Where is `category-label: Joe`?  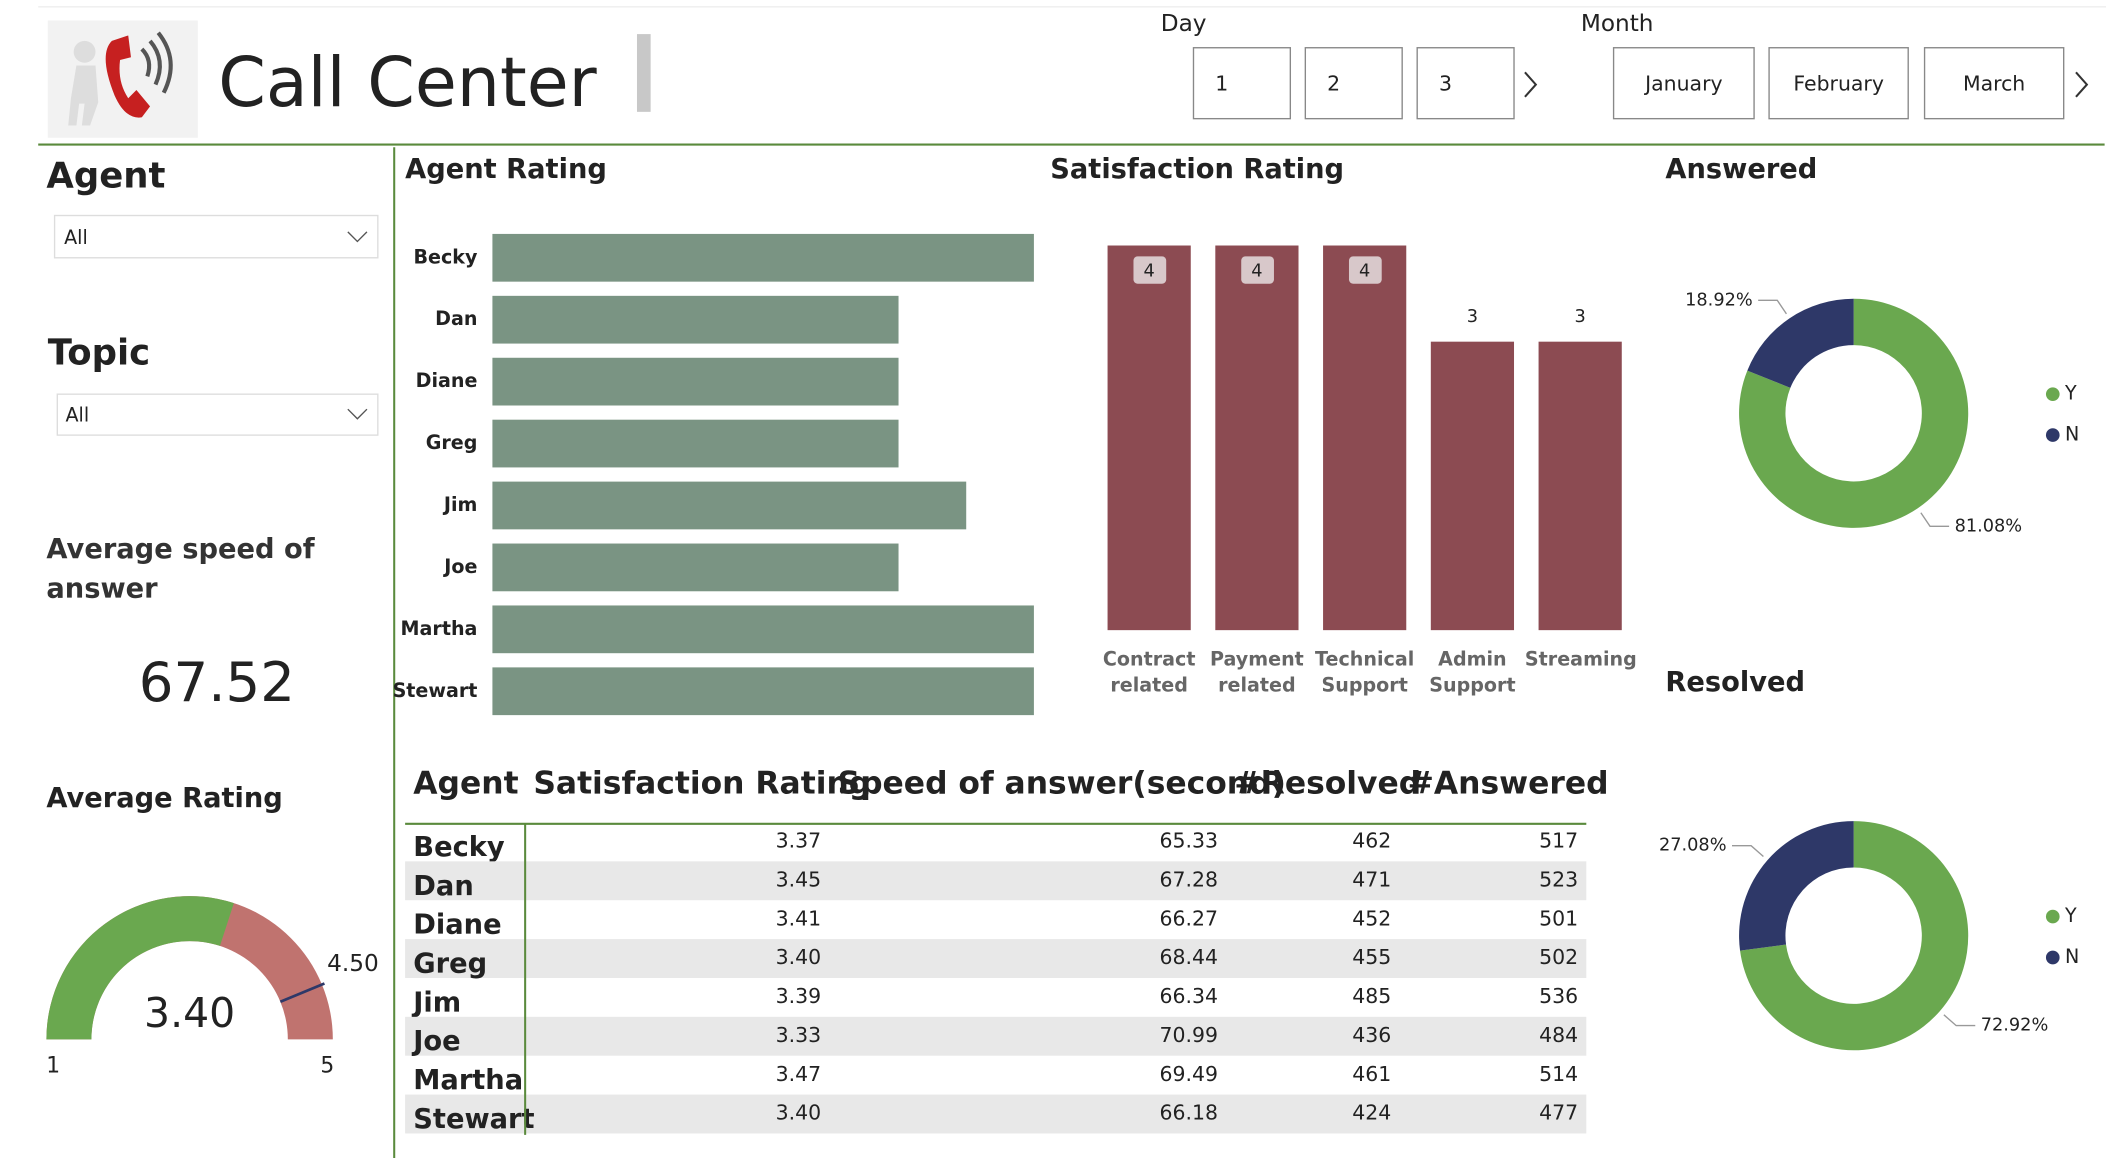 category-label: Joe is located at coordinates (459, 566).